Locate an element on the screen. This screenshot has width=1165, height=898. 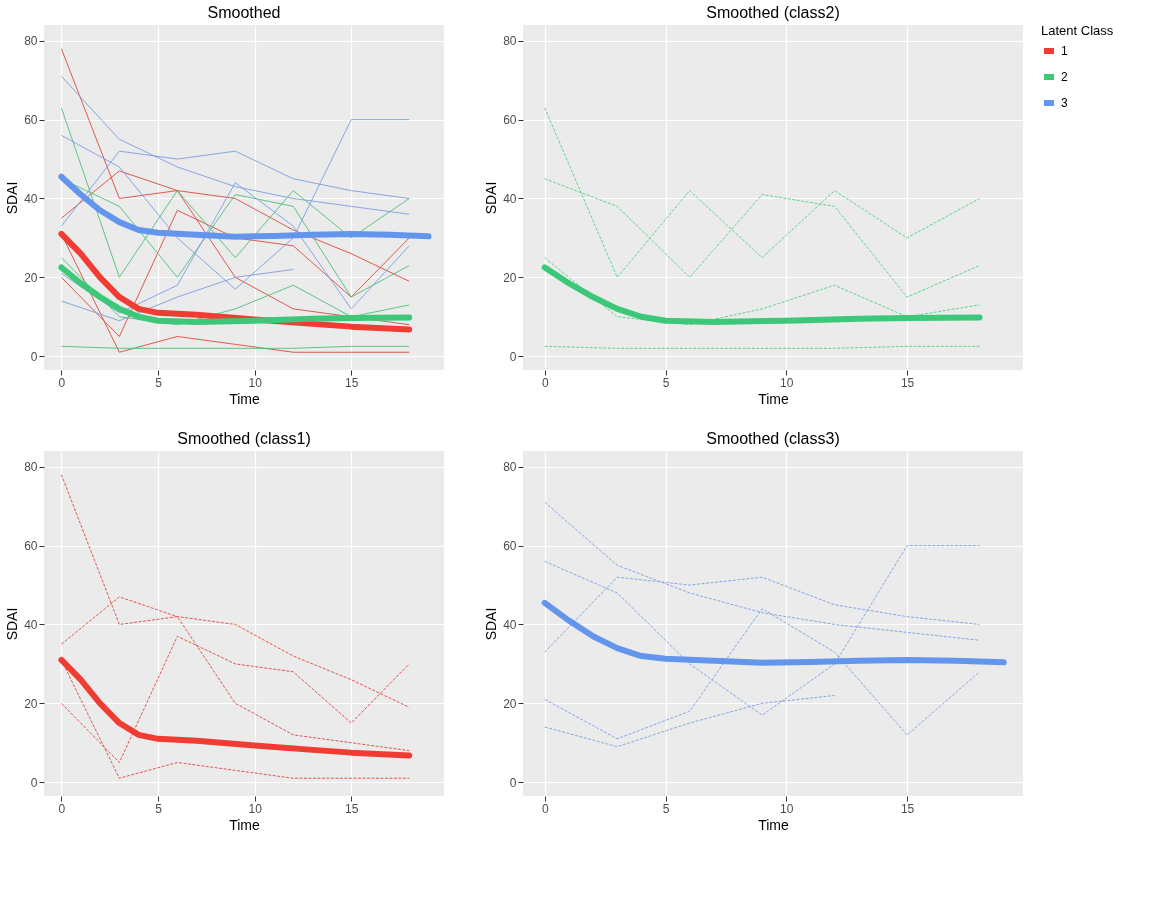
chart-title: Smoothed (class3) is located at coordinates (773, 438).